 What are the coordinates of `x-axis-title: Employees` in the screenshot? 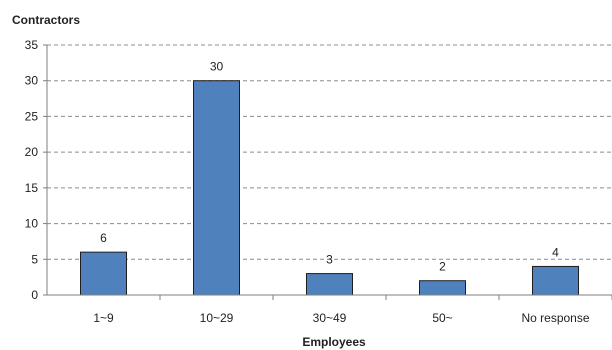 It's located at (334, 342).